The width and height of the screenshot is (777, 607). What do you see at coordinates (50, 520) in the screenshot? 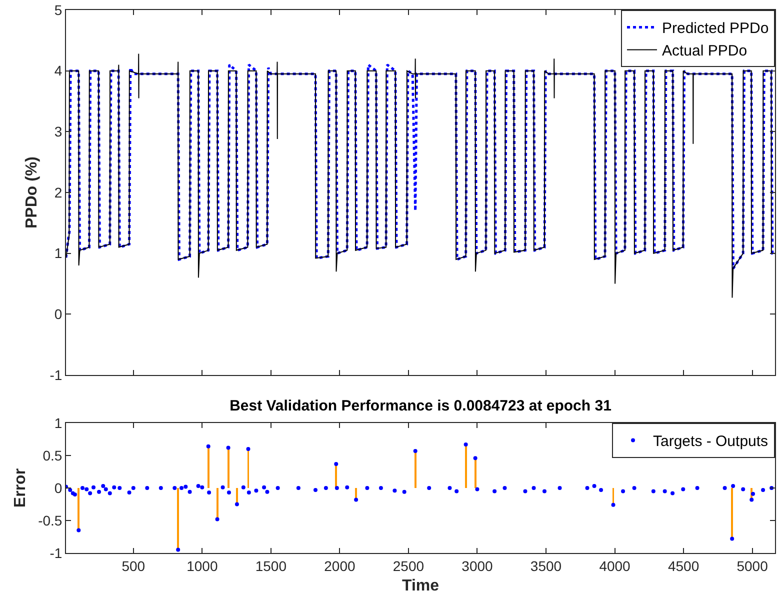
I see `y-tick-label: -0.5` at bounding box center [50, 520].